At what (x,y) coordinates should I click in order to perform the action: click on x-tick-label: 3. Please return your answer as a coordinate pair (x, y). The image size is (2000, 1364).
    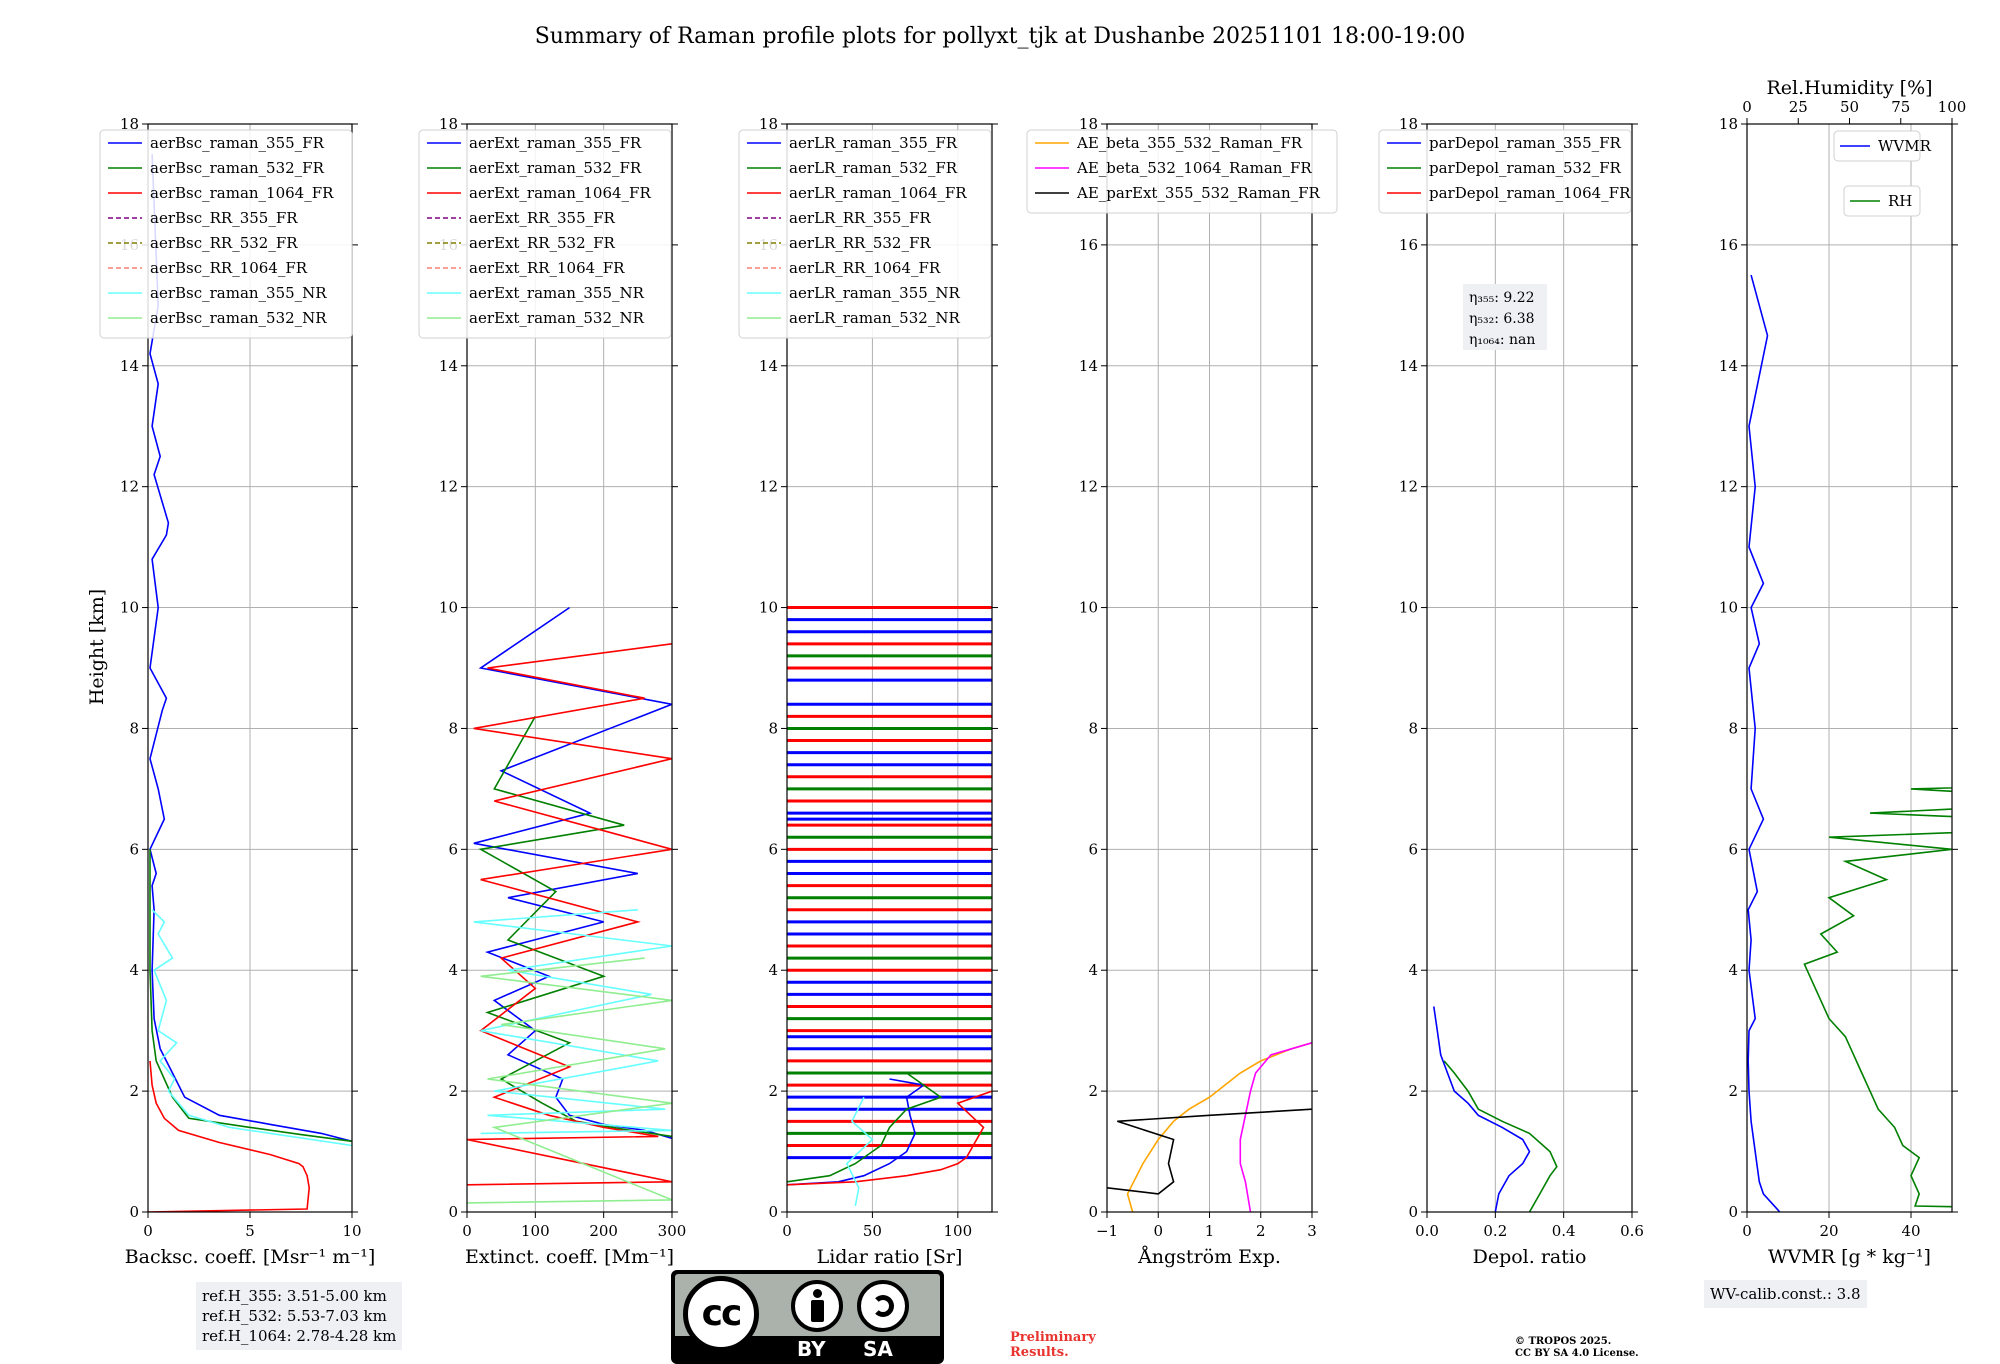
    Looking at the image, I should click on (1312, 1231).